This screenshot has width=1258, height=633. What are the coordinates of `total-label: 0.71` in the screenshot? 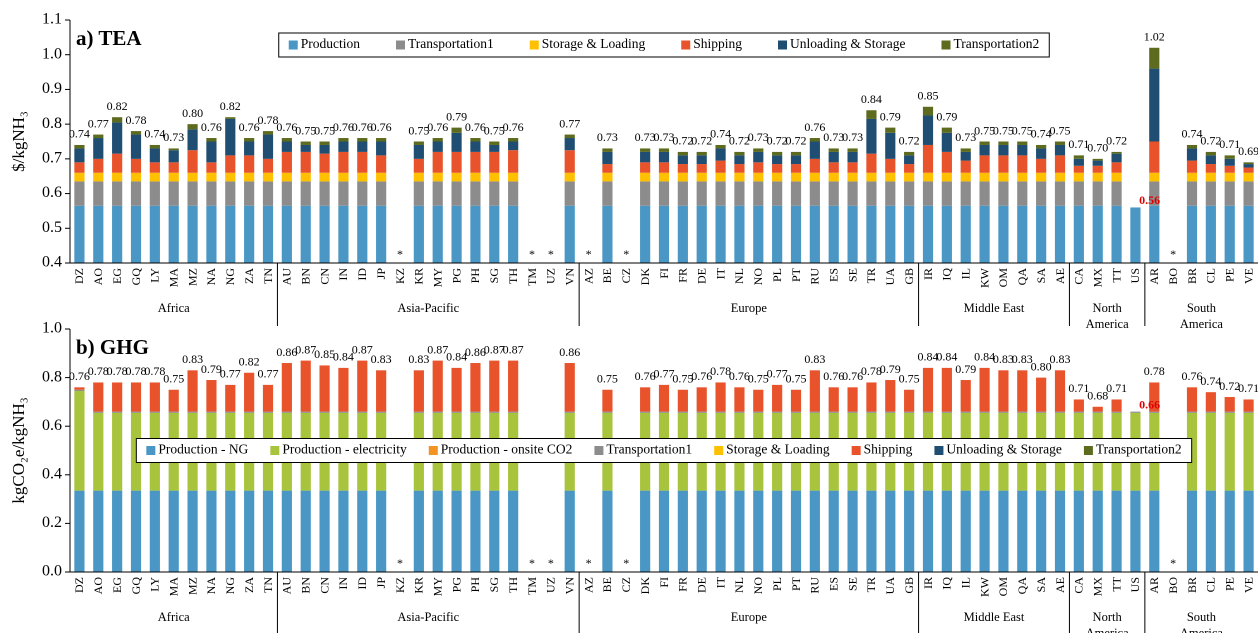 It's located at (1116, 388).